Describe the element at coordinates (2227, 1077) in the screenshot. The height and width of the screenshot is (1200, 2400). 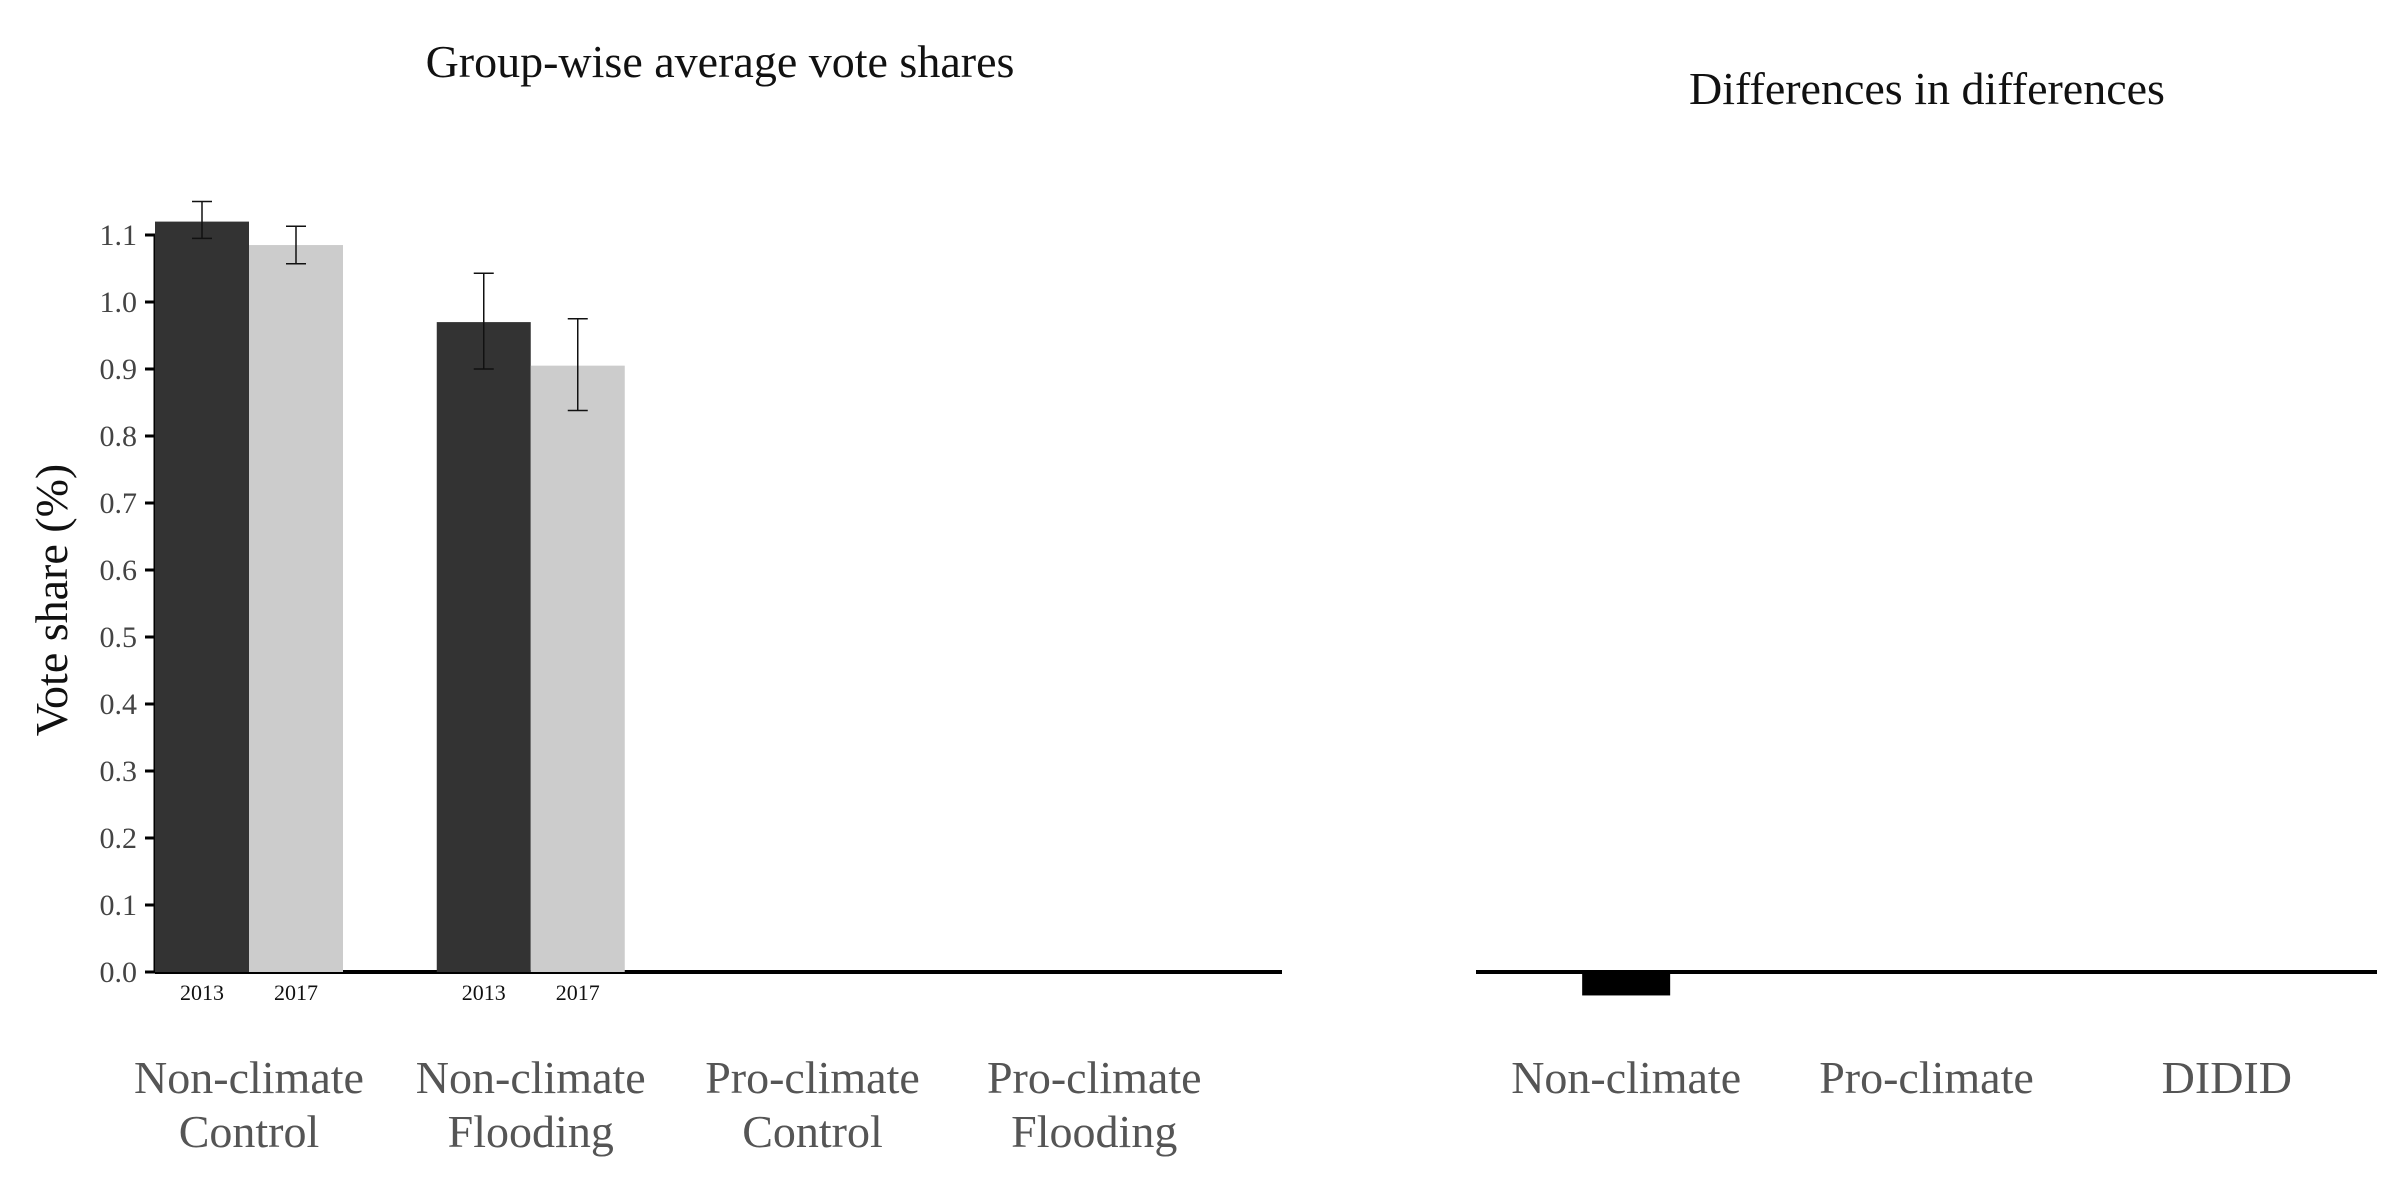
I see `did-category-label: DIDID` at that location.